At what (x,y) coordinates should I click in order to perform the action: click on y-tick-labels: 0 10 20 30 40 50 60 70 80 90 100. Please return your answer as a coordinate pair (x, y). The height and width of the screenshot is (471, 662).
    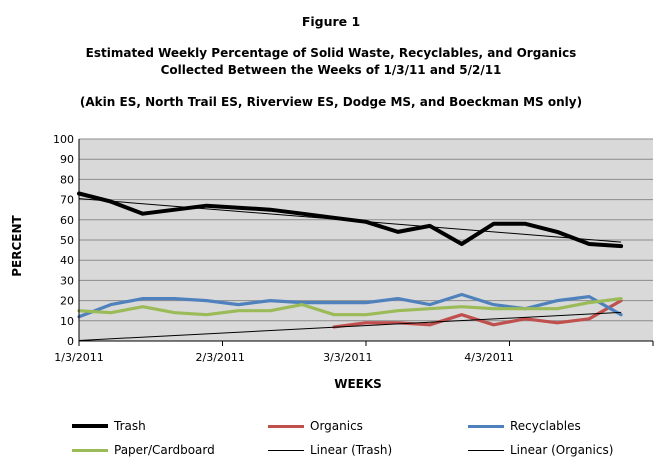
    Looking at the image, I should click on (63, 240).